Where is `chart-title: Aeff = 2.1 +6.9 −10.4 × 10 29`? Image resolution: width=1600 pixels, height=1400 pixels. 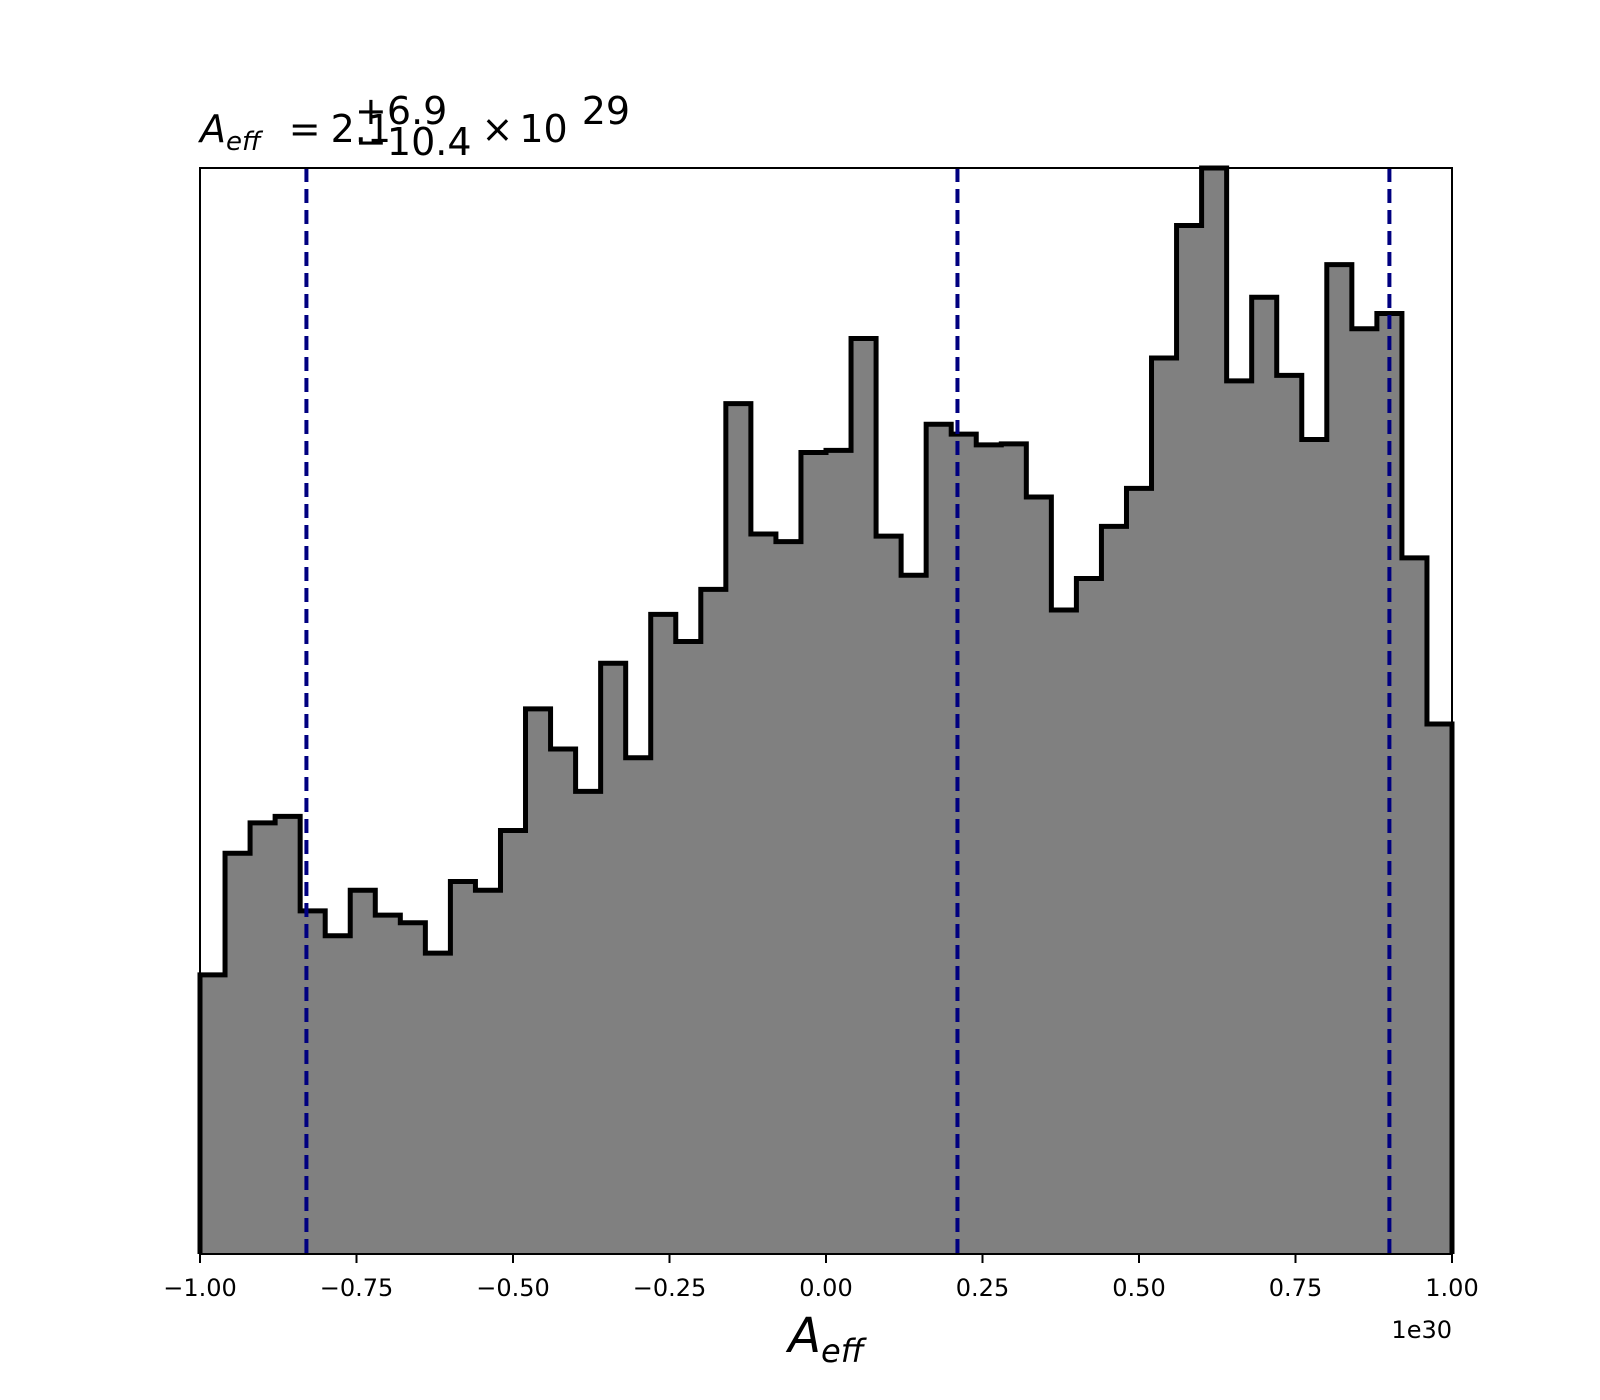
chart-title: Aeff = 2.1 +6.9 −10.4 × 10 29 is located at coordinates (413, 126).